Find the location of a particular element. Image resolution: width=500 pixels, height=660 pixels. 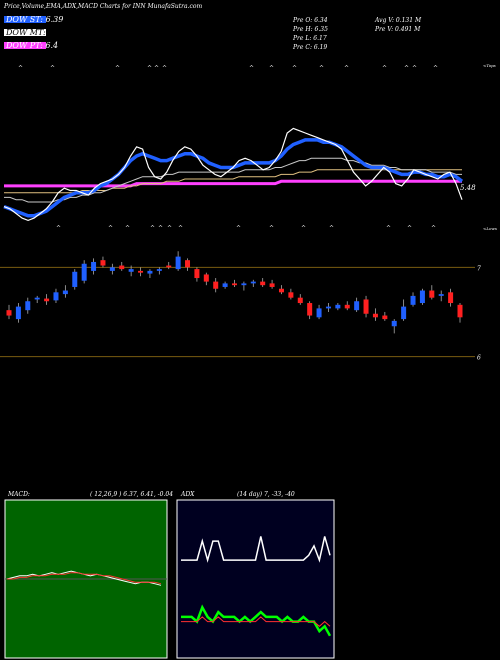

lows-marker-7: ^ is located at coordinates (238, 228).